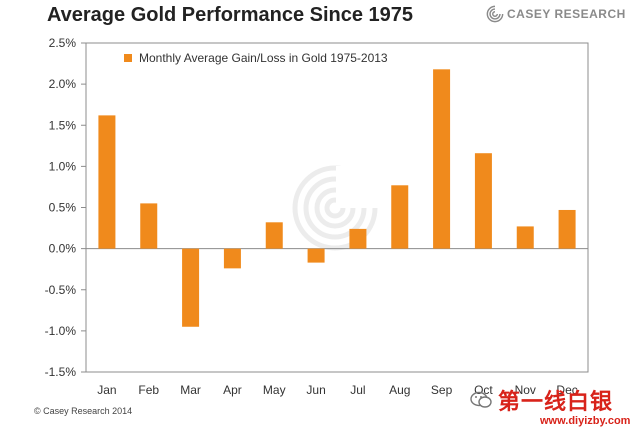 The height and width of the screenshot is (436, 640). Describe the element at coordinates (83, 411) in the screenshot. I see `copyright-text: © Casey Research 2014` at that location.